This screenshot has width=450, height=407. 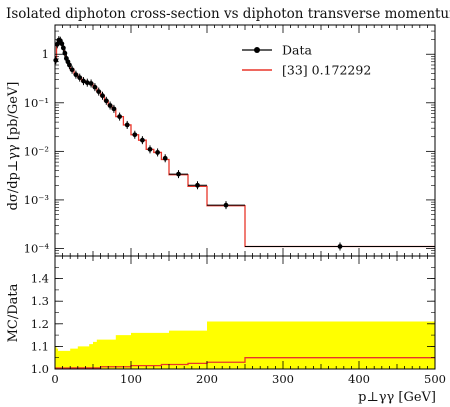 I want to click on ratio-y-axis-label: MC/Data, so click(x=13, y=312).